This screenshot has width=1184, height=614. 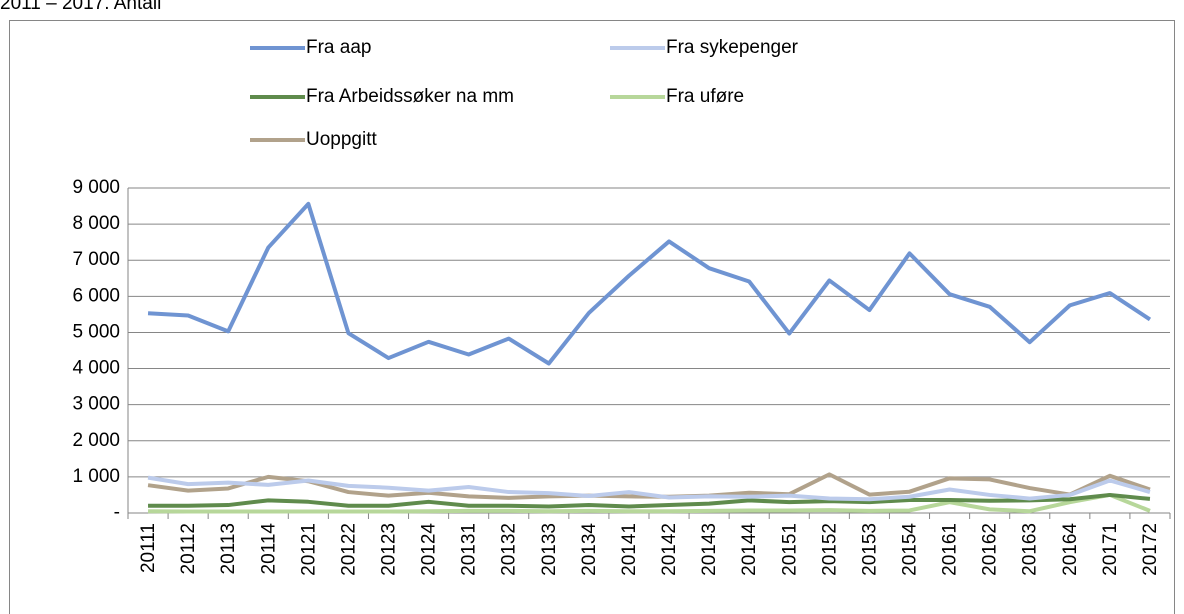 I want to click on x-tick-label: 20141, so click(x=629, y=549).